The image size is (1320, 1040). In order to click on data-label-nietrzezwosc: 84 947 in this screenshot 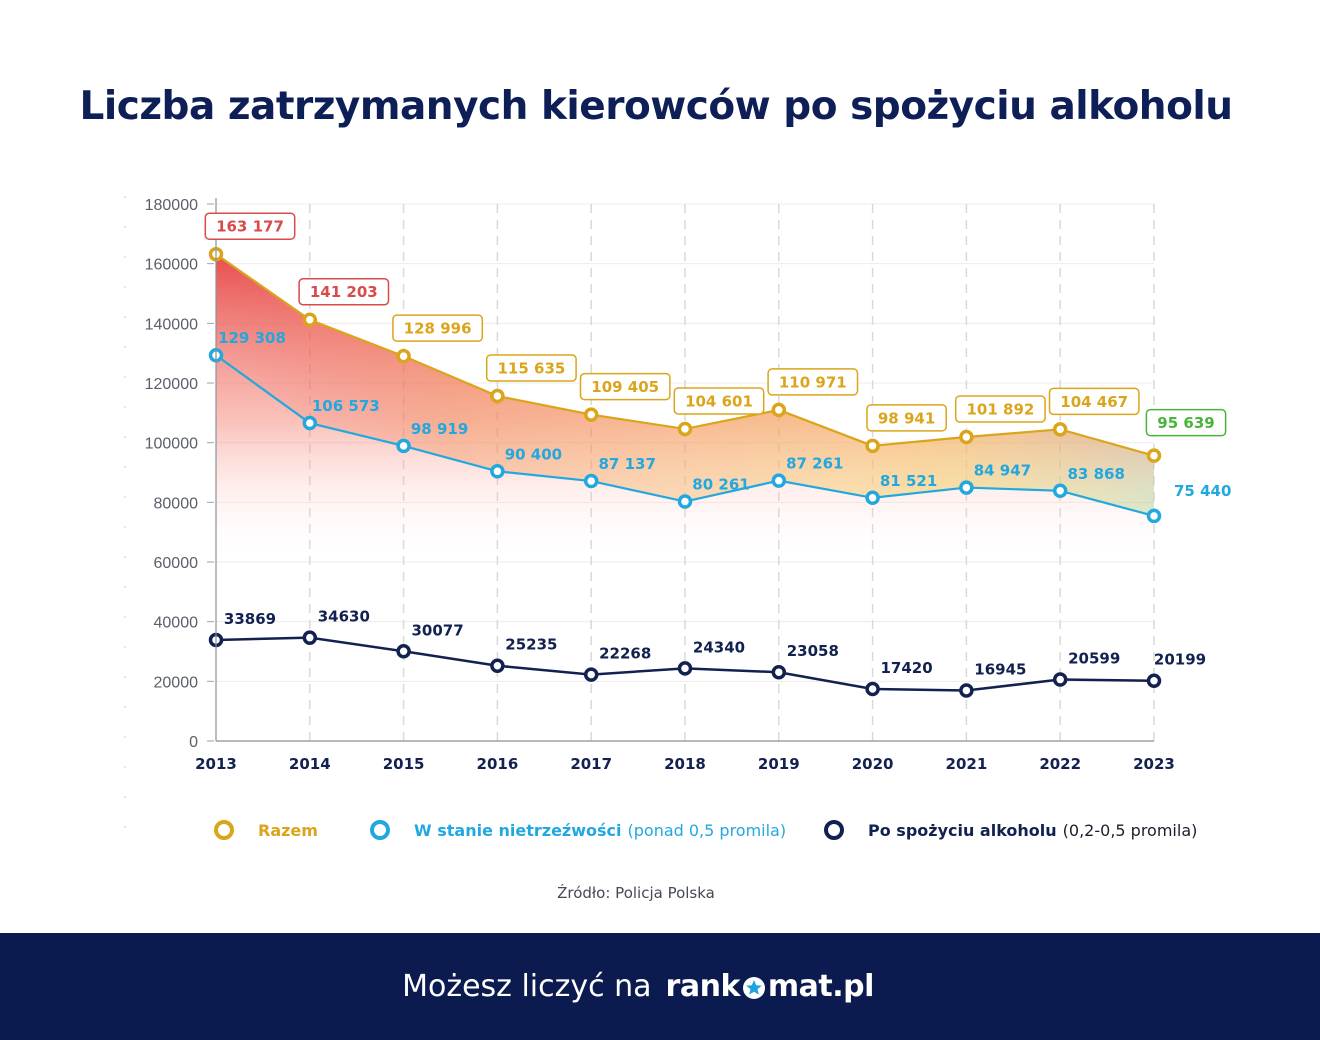, I will do `click(1002, 471)`.